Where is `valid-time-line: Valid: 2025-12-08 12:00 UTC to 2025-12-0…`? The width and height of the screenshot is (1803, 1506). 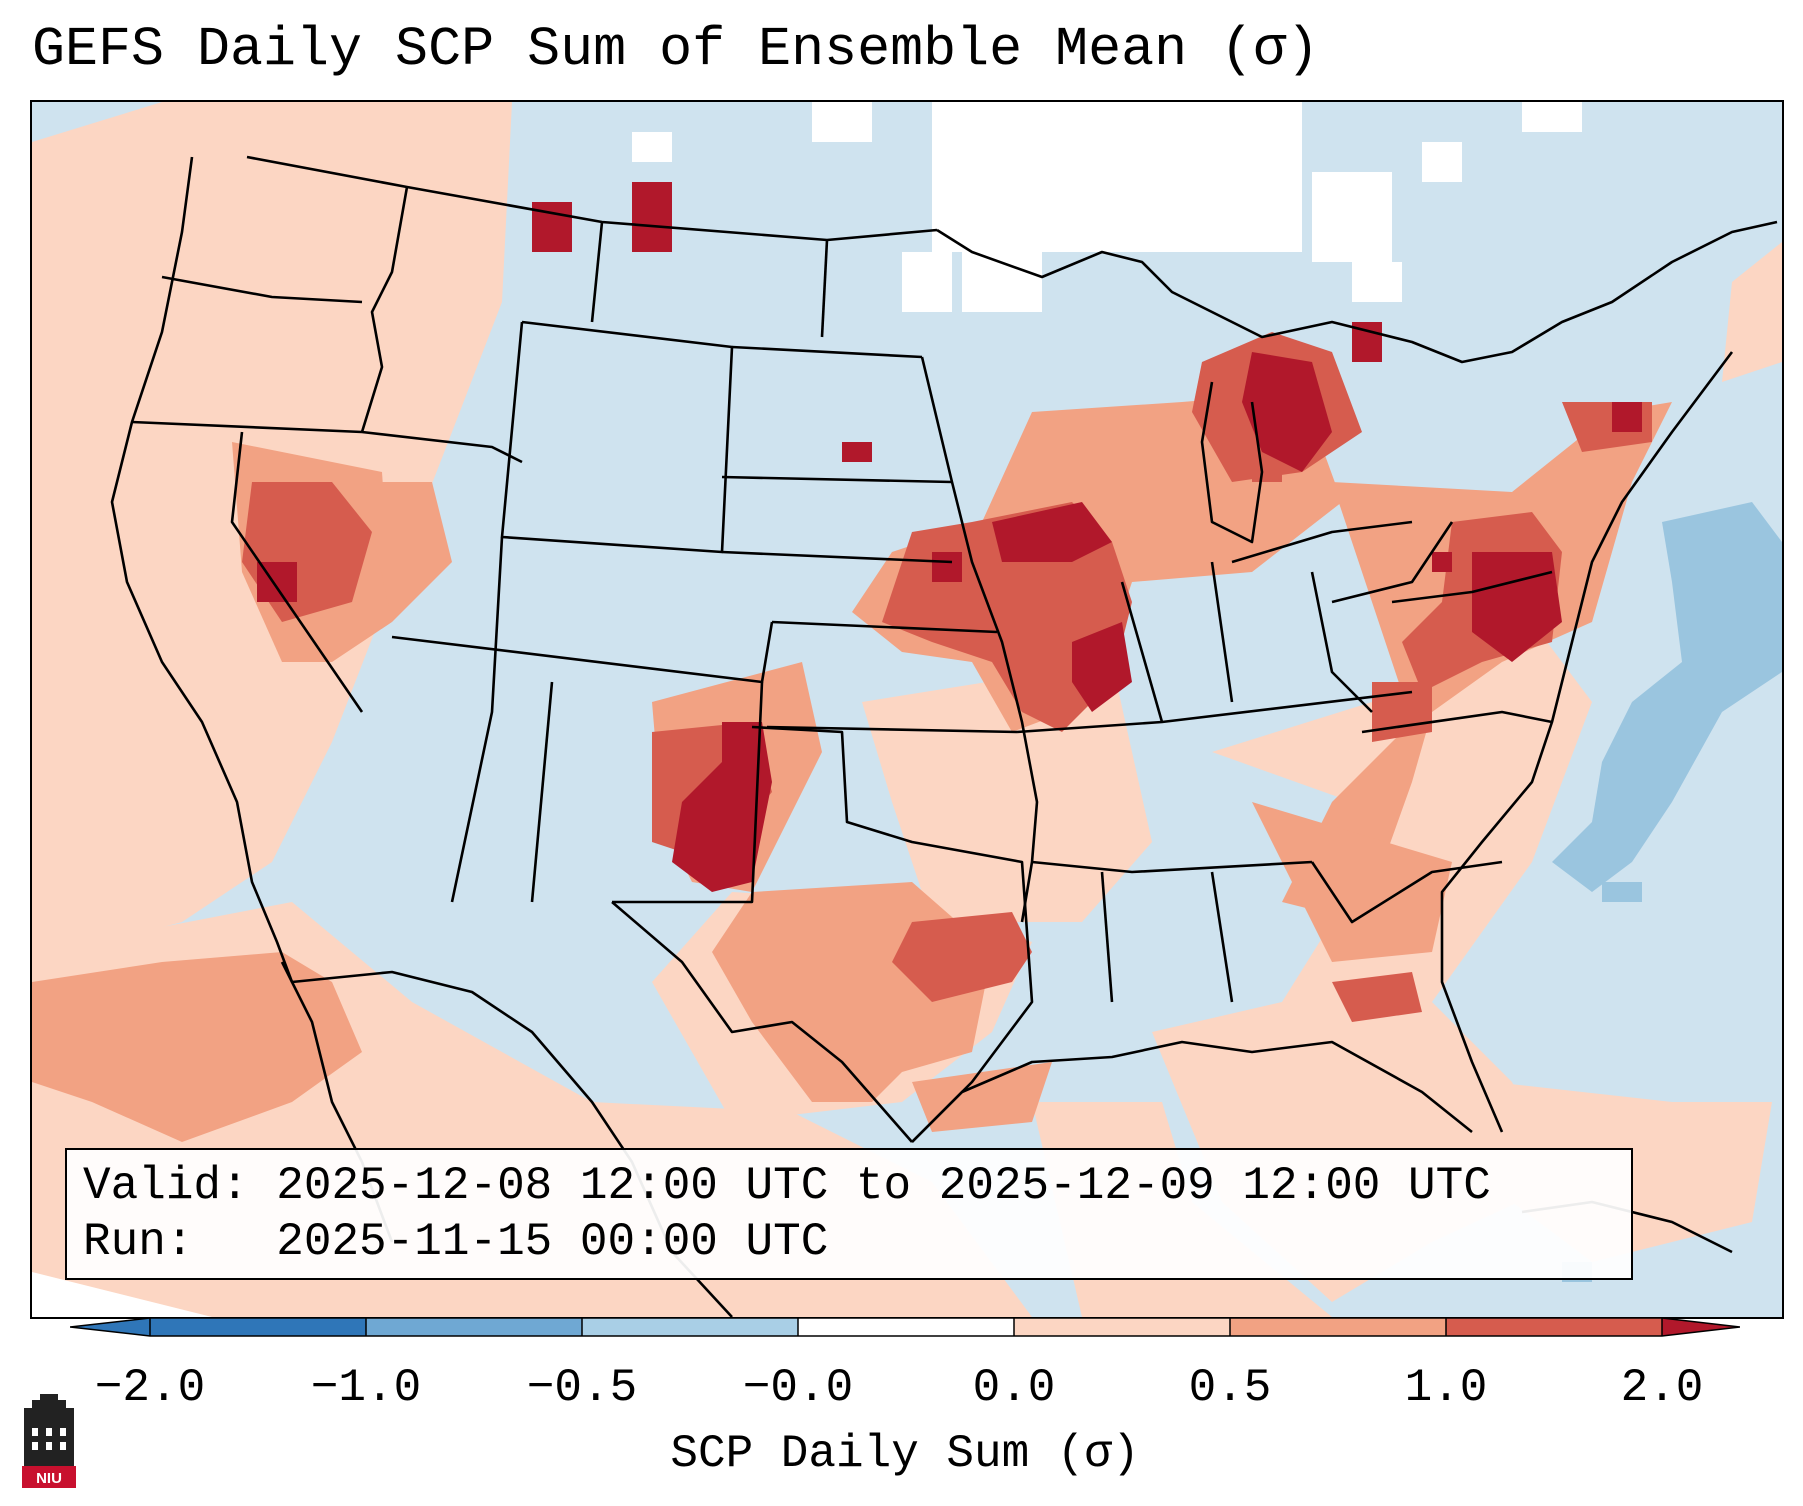 valid-time-line: Valid: 2025-12-08 12:00 UTC to 2025-12-0… is located at coordinates (787, 1186).